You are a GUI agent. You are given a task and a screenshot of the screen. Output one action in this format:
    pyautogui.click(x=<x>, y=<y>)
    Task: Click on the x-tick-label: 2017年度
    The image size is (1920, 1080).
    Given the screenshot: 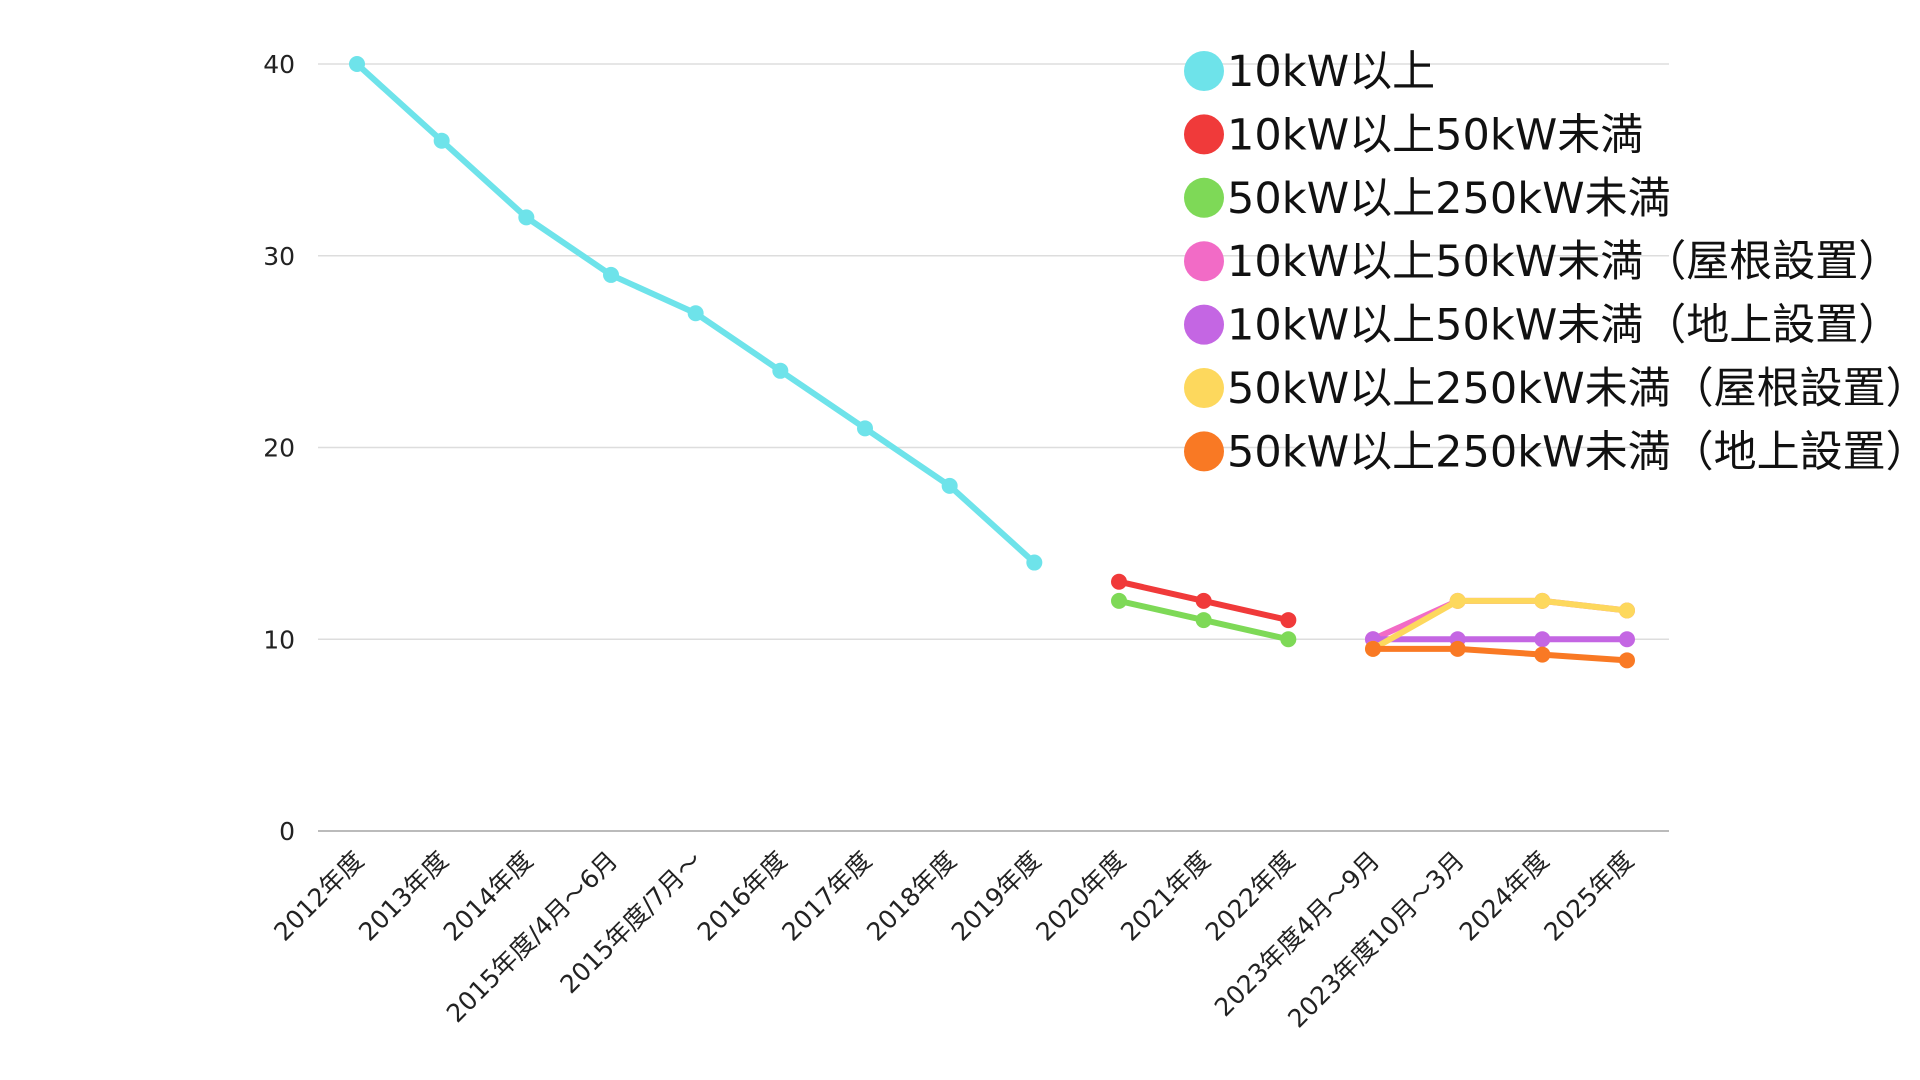 What is the action you would take?
    pyautogui.click(x=826, y=896)
    